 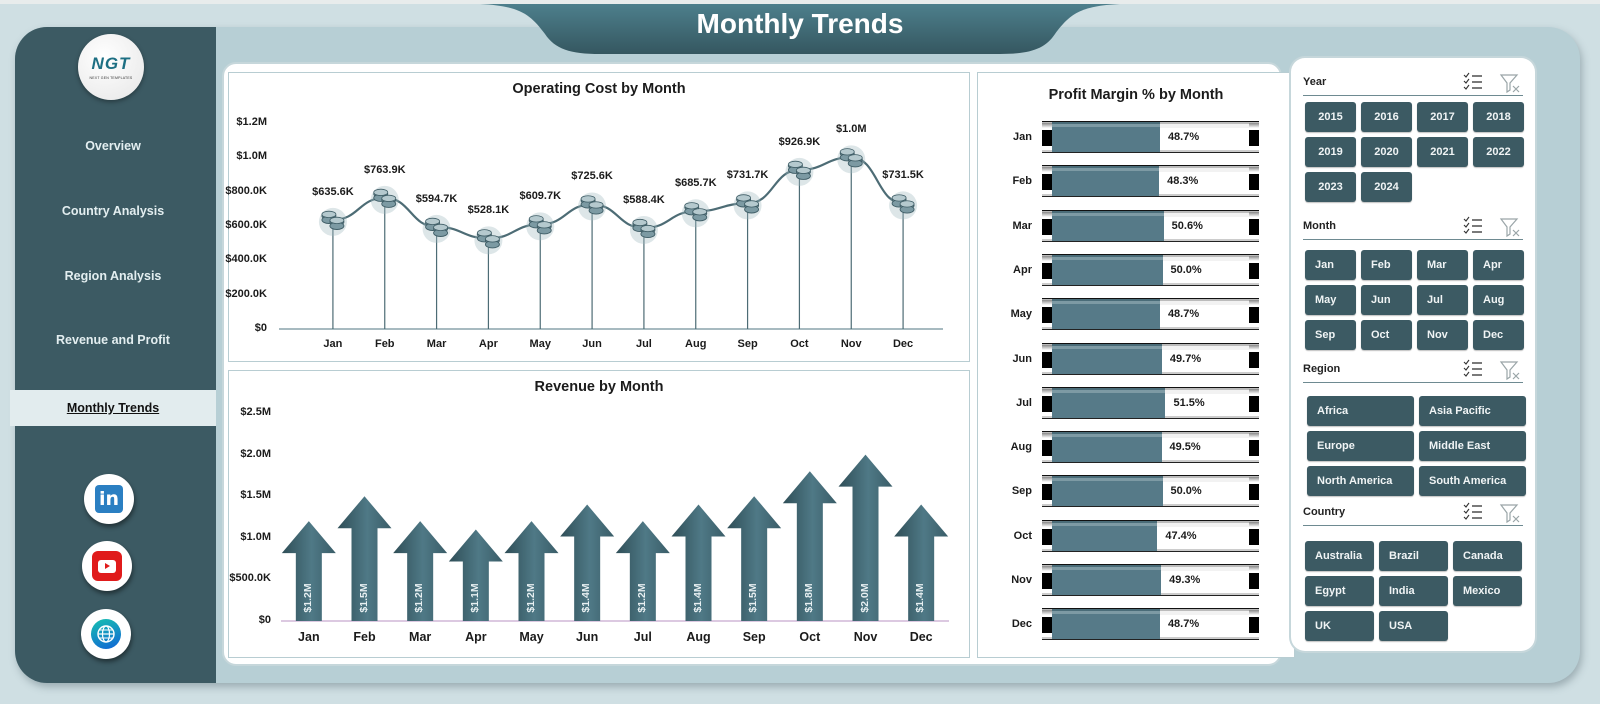 I want to click on year-option-2024: 2024, so click(x=1386, y=187).